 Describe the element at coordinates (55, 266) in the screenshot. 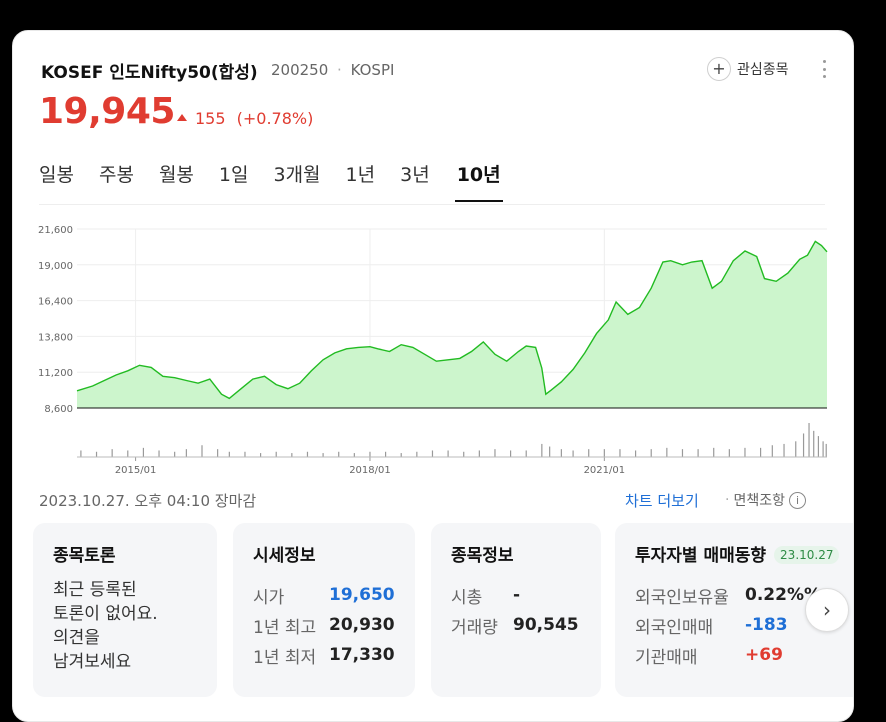

I see `y-tick-label: 19,000` at that location.